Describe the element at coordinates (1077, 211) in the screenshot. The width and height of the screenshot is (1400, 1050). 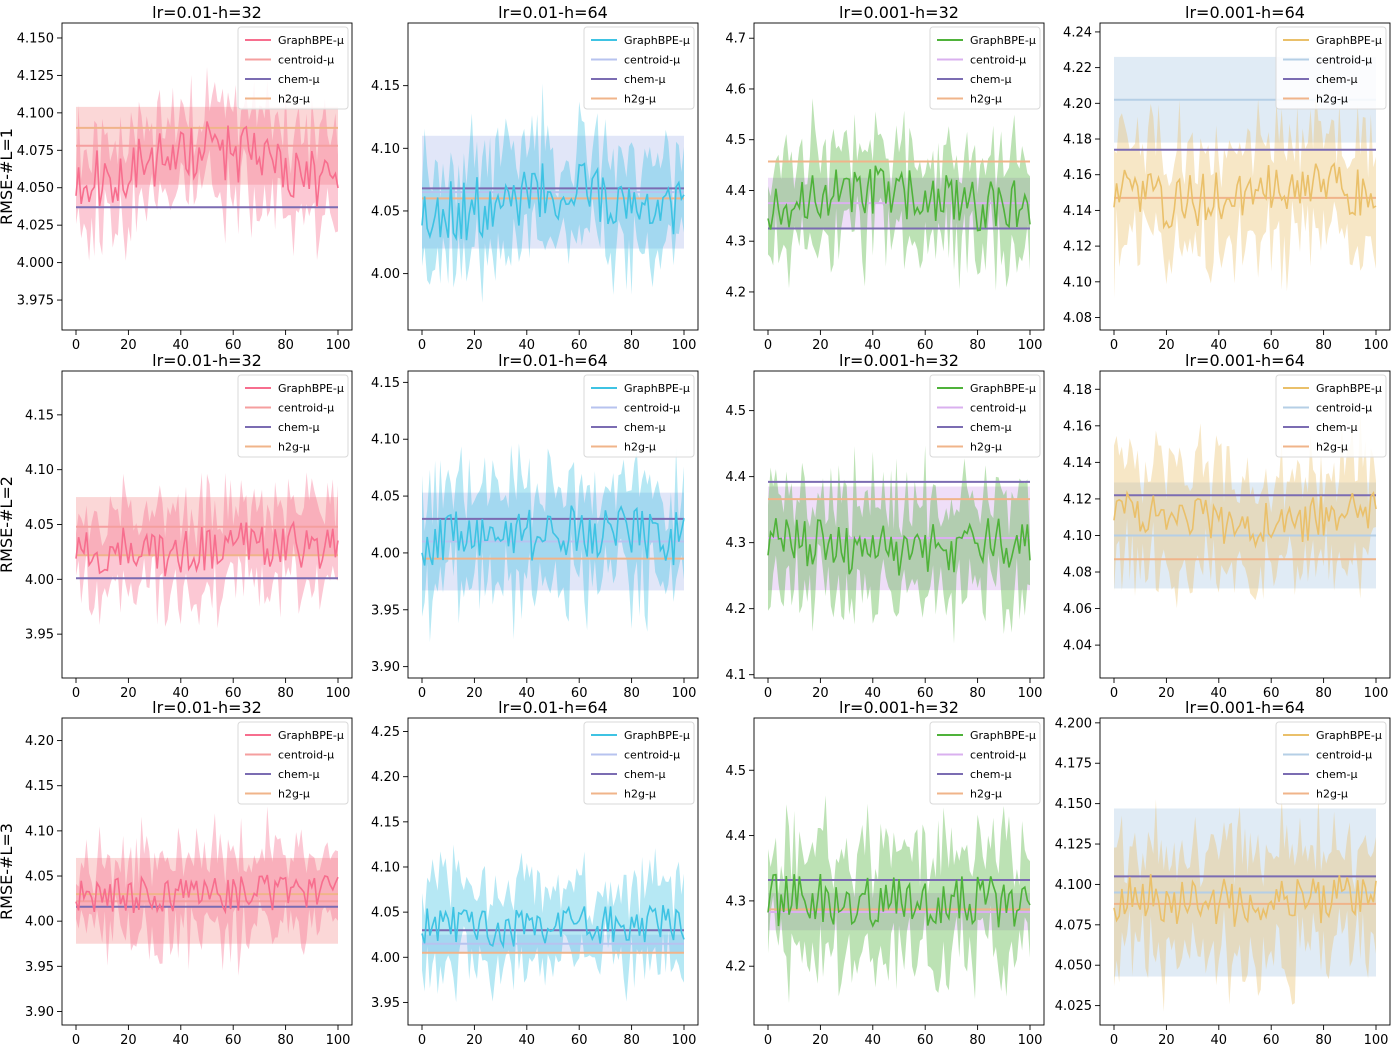
I see `y-tick-label: 4.14` at that location.